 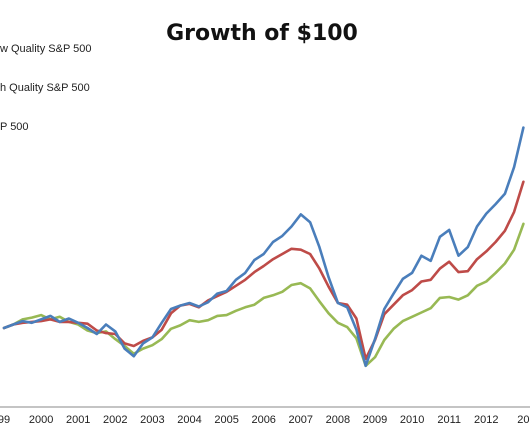 I want to click on legend-entry-low-quality: w Quality S&P 500, so click(x=46, y=49).